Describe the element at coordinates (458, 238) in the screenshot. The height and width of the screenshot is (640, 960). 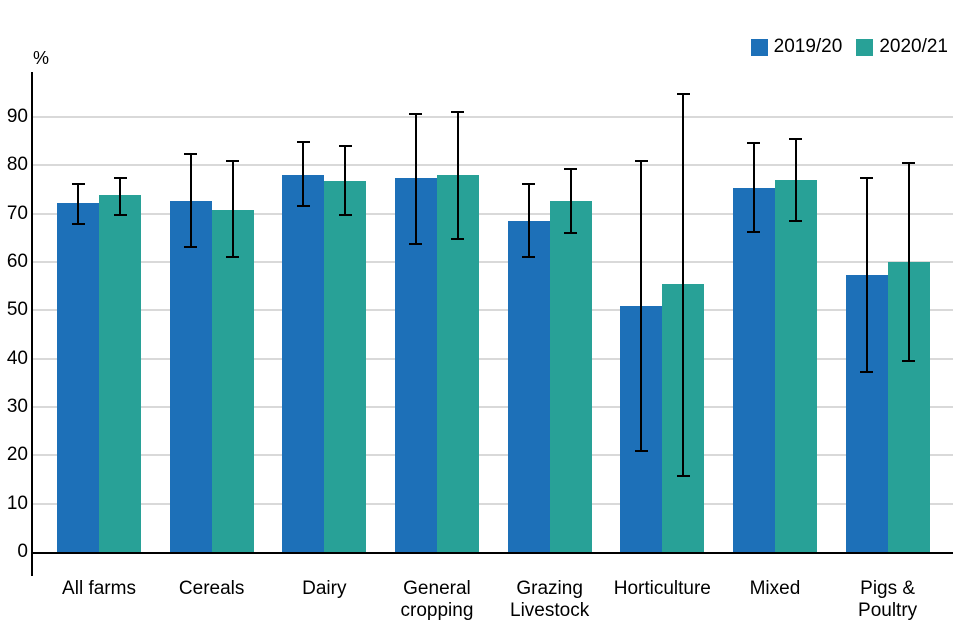
I see `error-cap-low-2020-21-general-cropping` at that location.